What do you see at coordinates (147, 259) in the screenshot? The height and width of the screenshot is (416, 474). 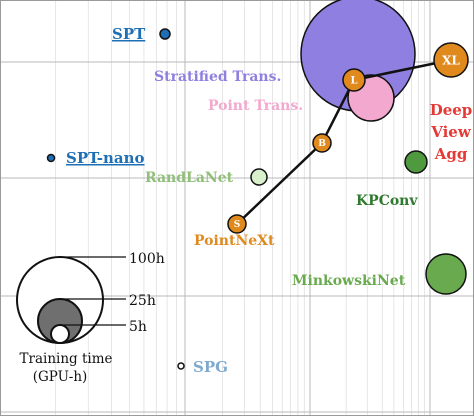 I see `legend-label-100h: 100h` at bounding box center [147, 259].